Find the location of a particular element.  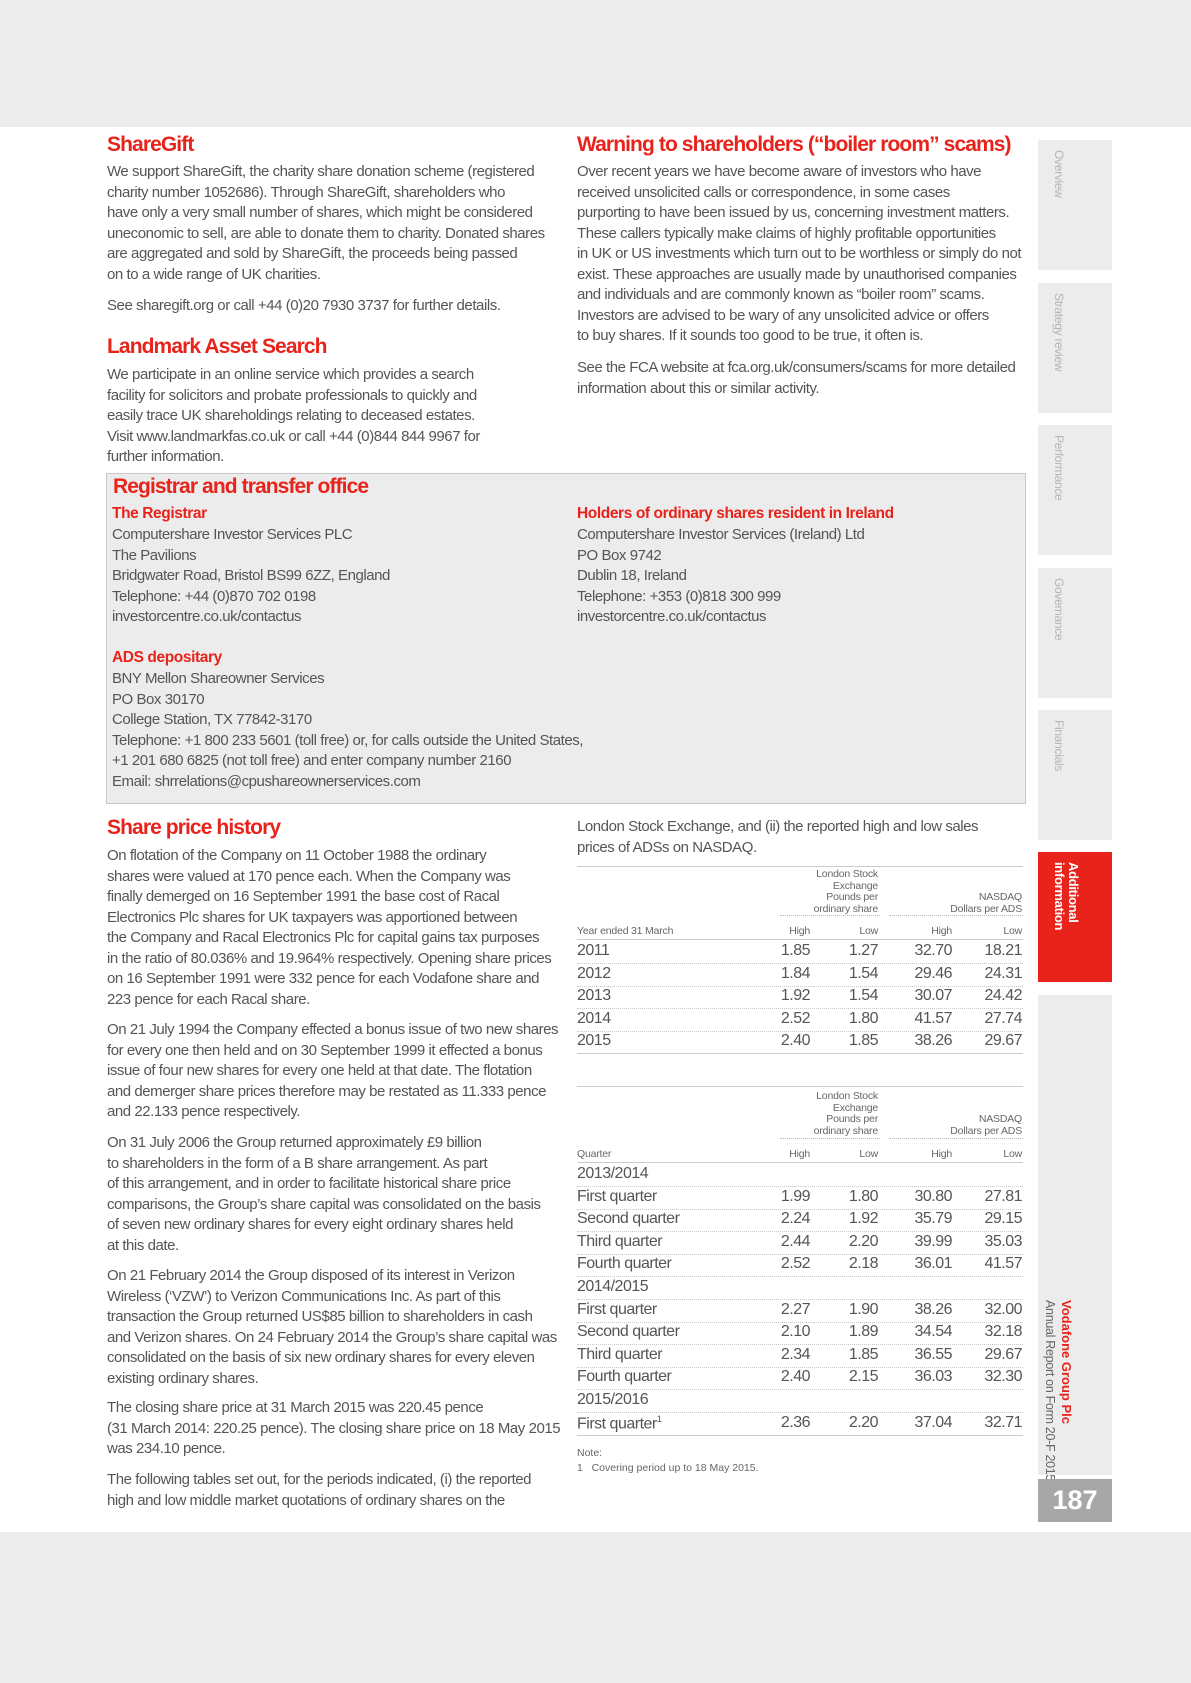

text-line: PO Box 30170 is located at coordinates (158, 699).